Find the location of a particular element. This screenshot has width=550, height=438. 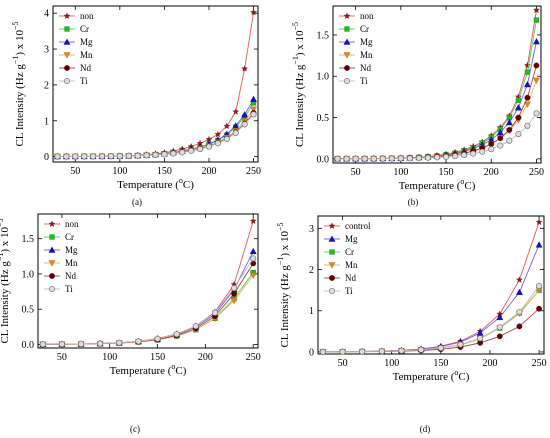

legend-label-Mg: Mg is located at coordinates (86, 42).